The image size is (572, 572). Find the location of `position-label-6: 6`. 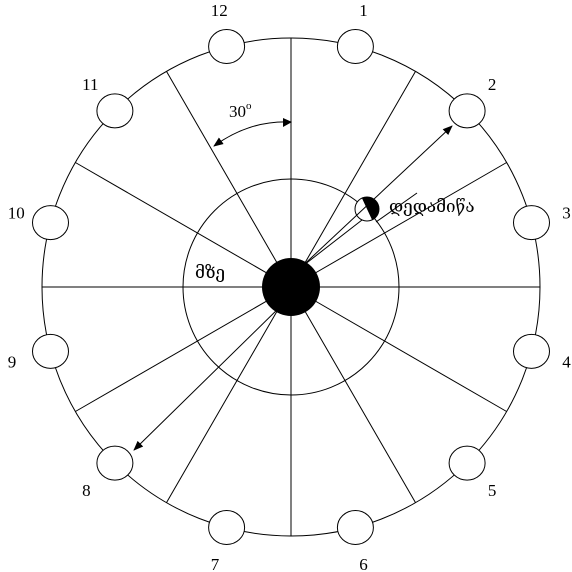

position-label-6: 6 is located at coordinates (363, 563).